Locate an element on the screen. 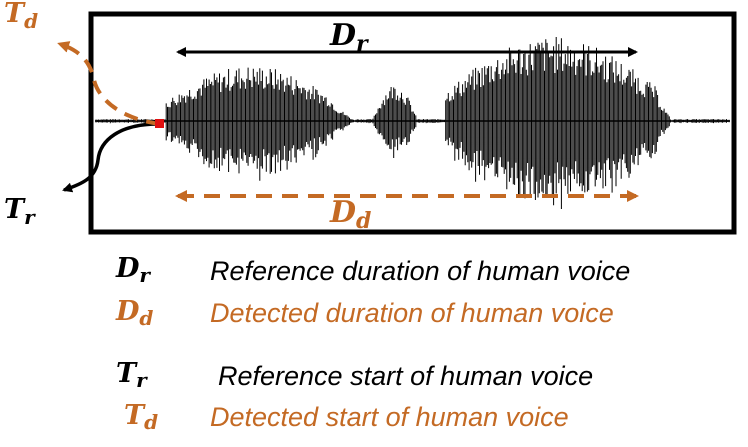 The image size is (748, 447). td-label: Td is located at coordinates (21, 16).